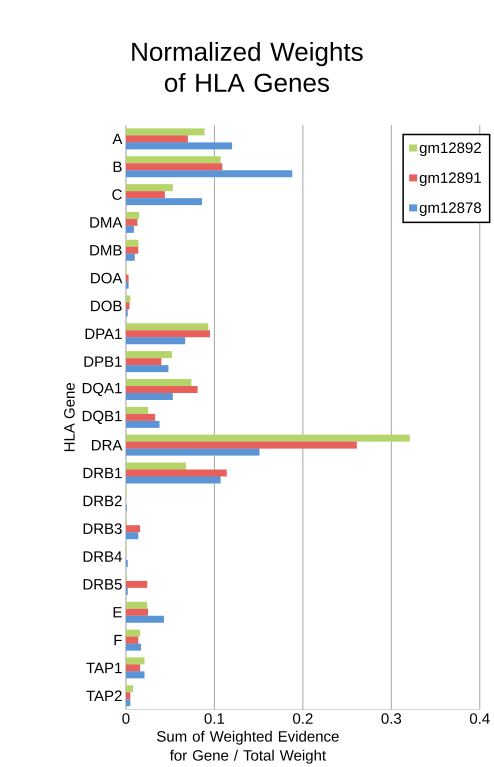 The image size is (494, 767). Describe the element at coordinates (106, 306) in the screenshot. I see `y-tick-label: DOB` at that location.